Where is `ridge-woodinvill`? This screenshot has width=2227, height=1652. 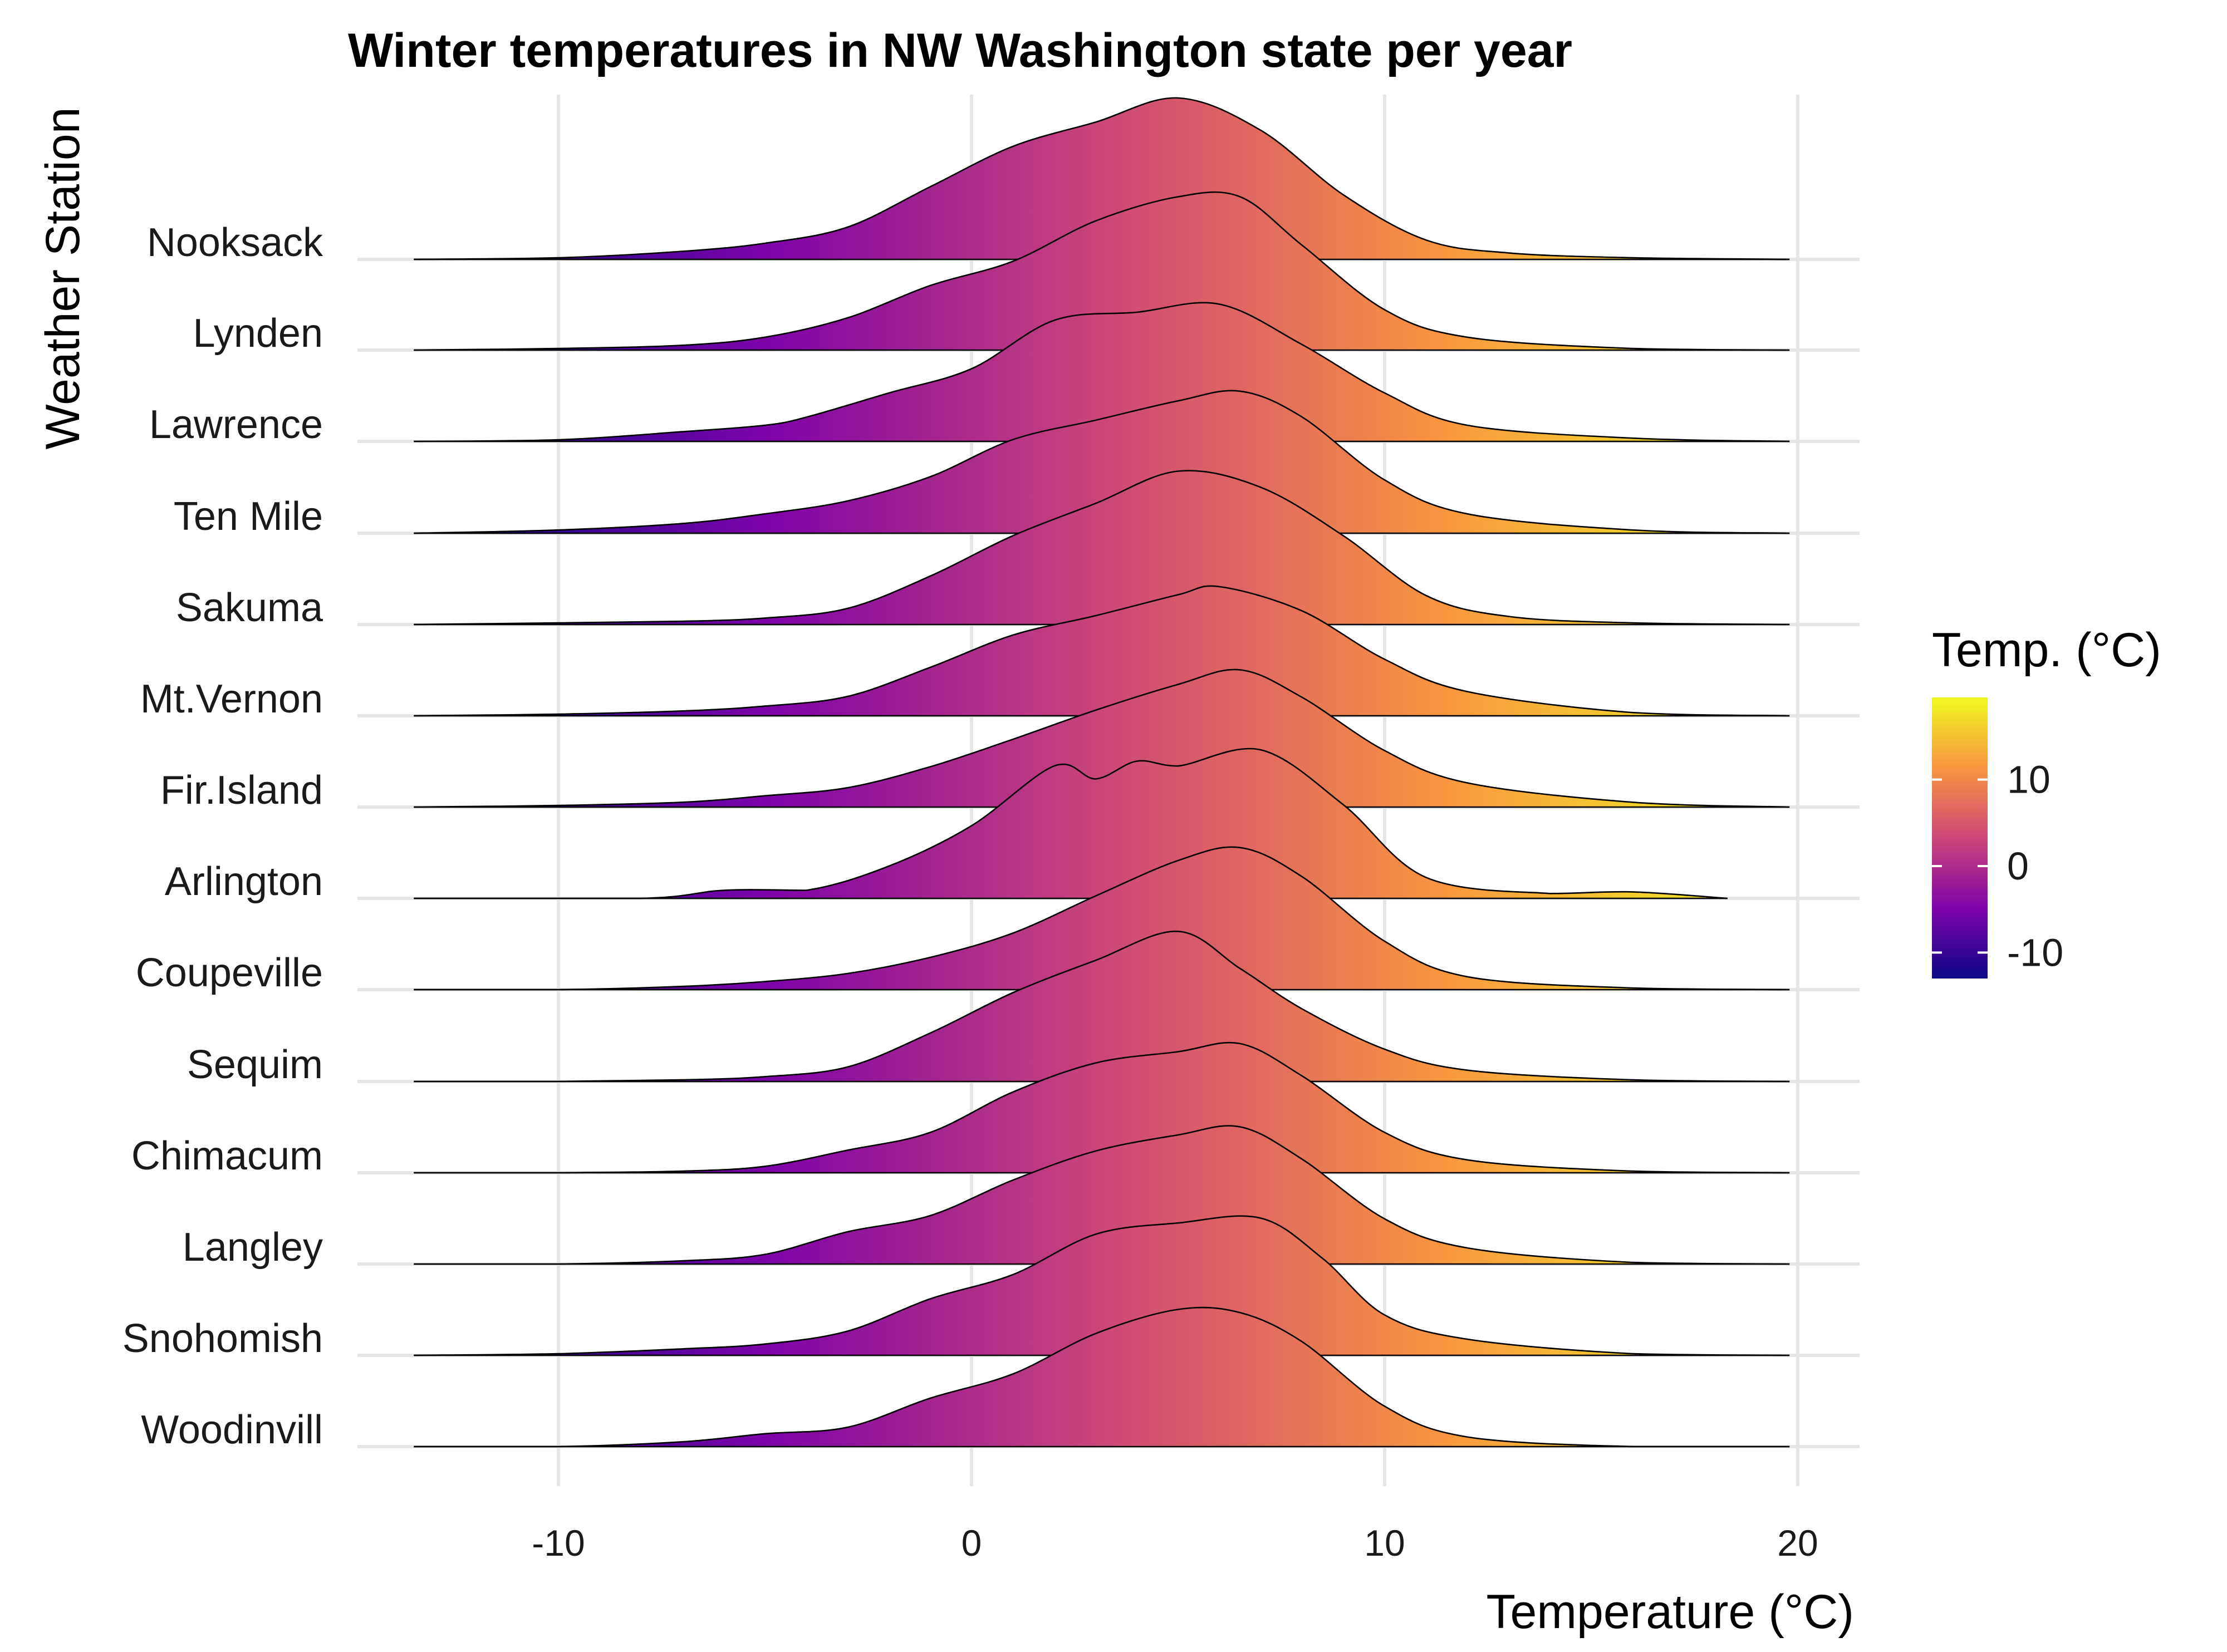 ridge-woodinvill is located at coordinates (1102, 1377).